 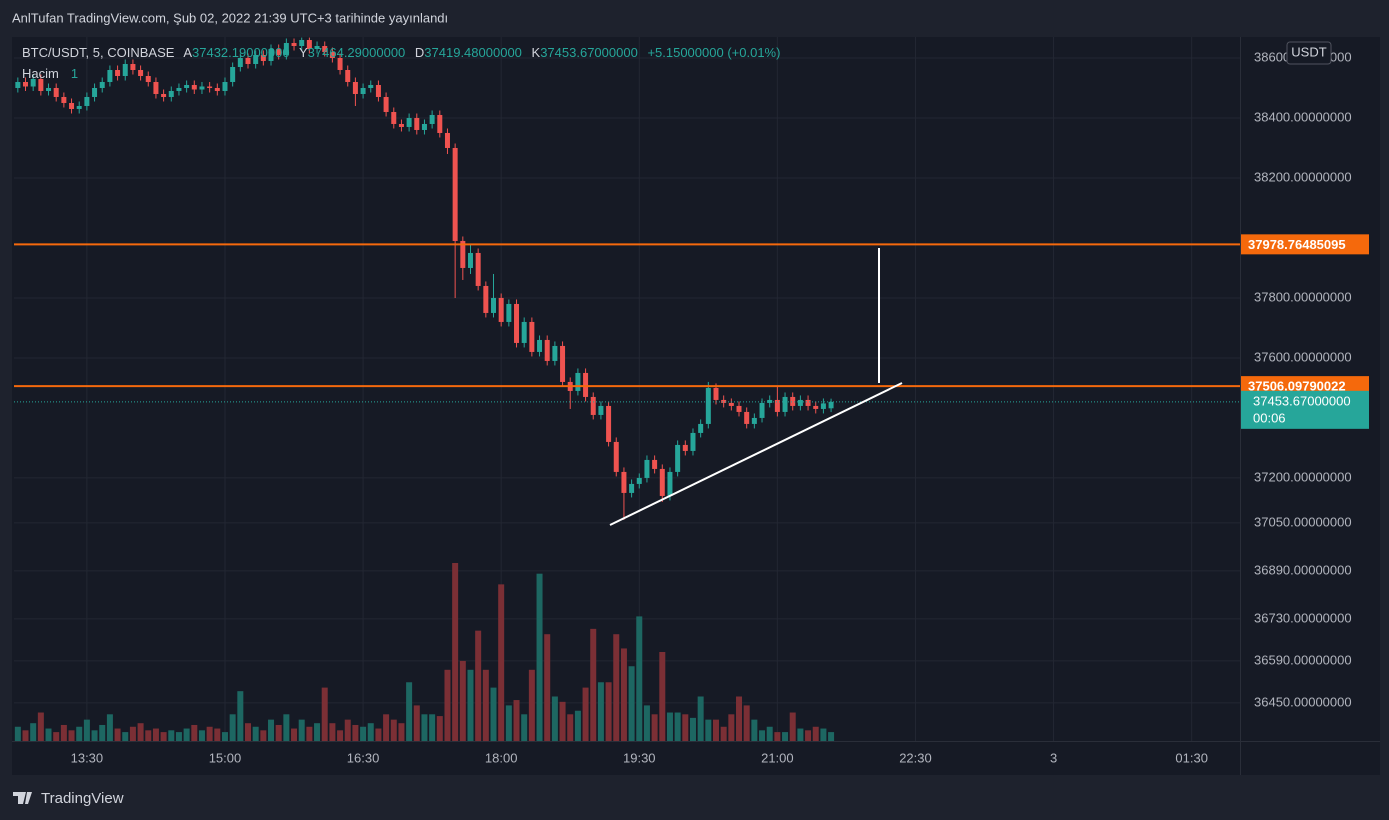 What do you see at coordinates (1303, 116) in the screenshot?
I see `y-tick-label: 38400.00000000` at bounding box center [1303, 116].